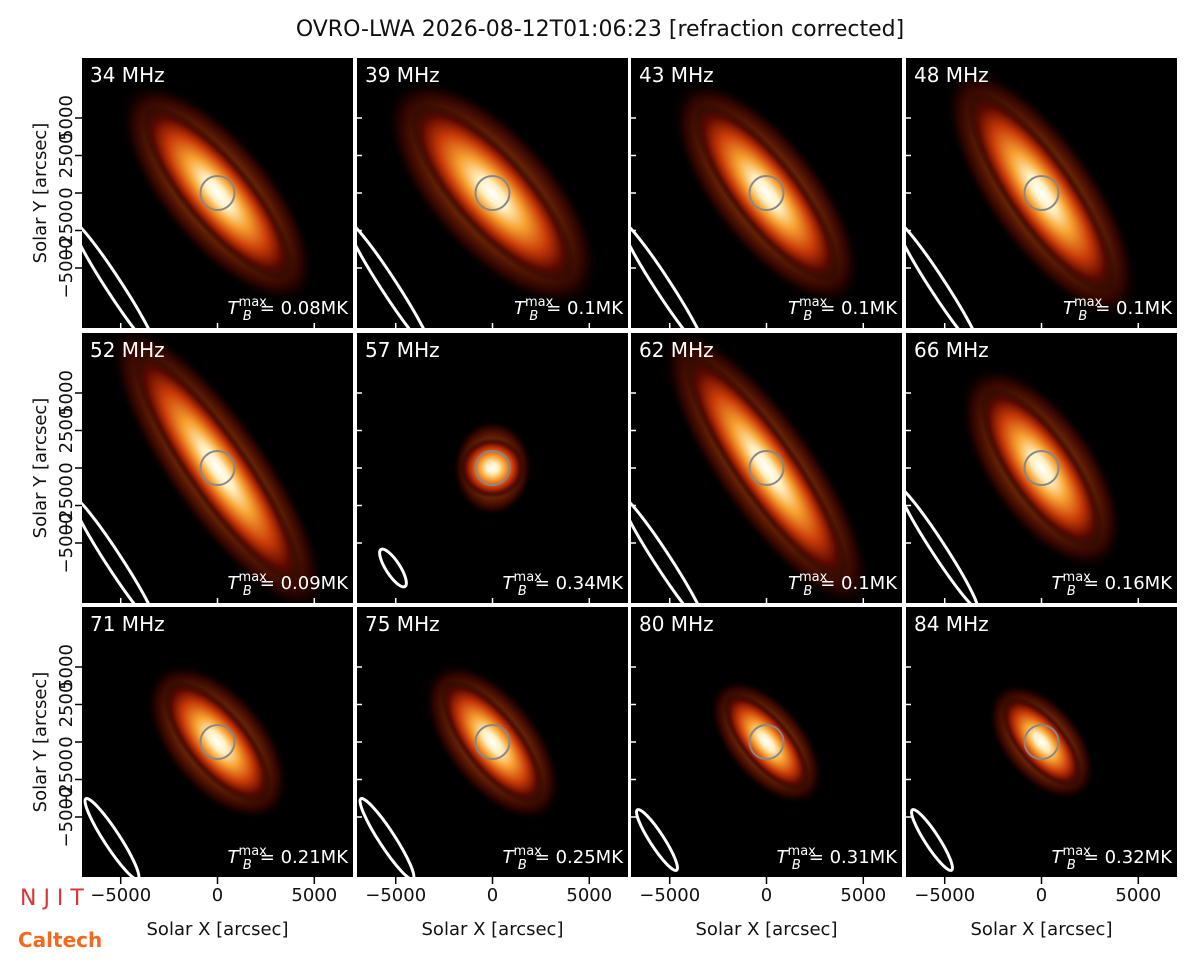  What do you see at coordinates (127, 75) in the screenshot?
I see `panel-title: 34 MHz` at bounding box center [127, 75].